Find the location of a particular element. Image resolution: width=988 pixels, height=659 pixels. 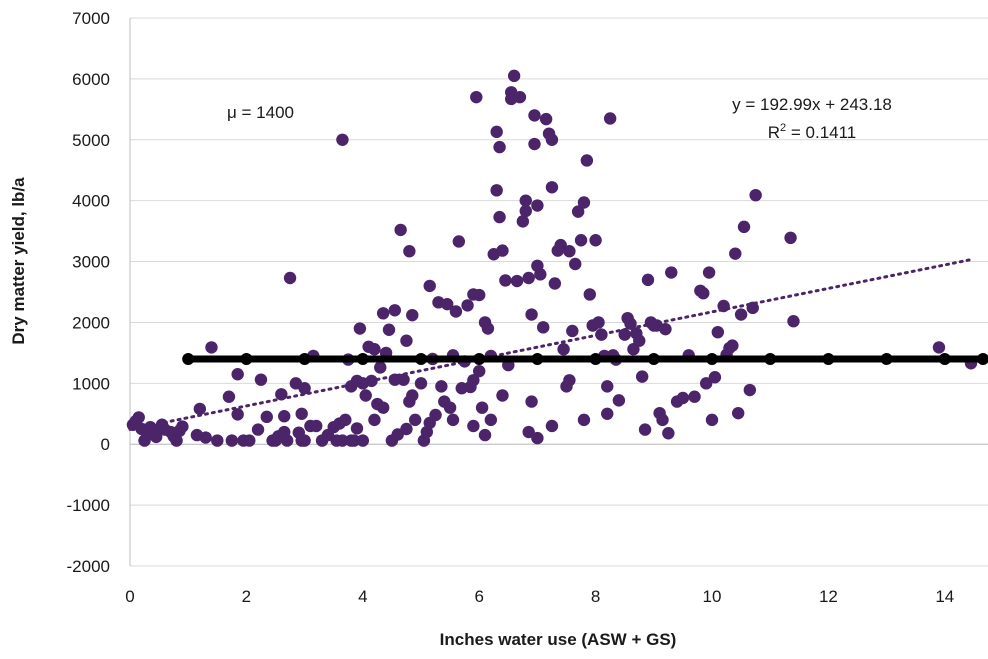

y-tick-label: 2000 is located at coordinates (91, 322).